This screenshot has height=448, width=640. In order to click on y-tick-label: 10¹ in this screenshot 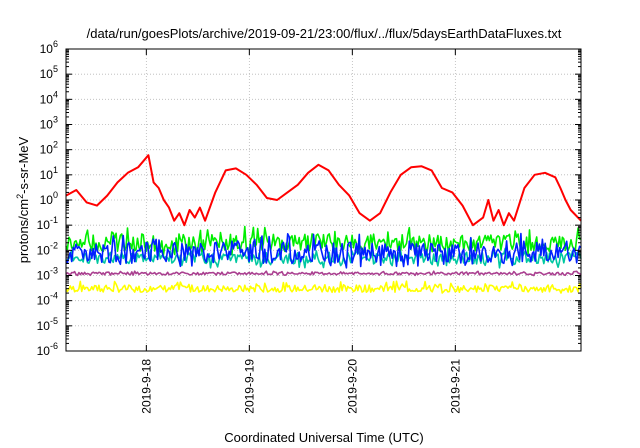, I will do `click(49, 173)`.